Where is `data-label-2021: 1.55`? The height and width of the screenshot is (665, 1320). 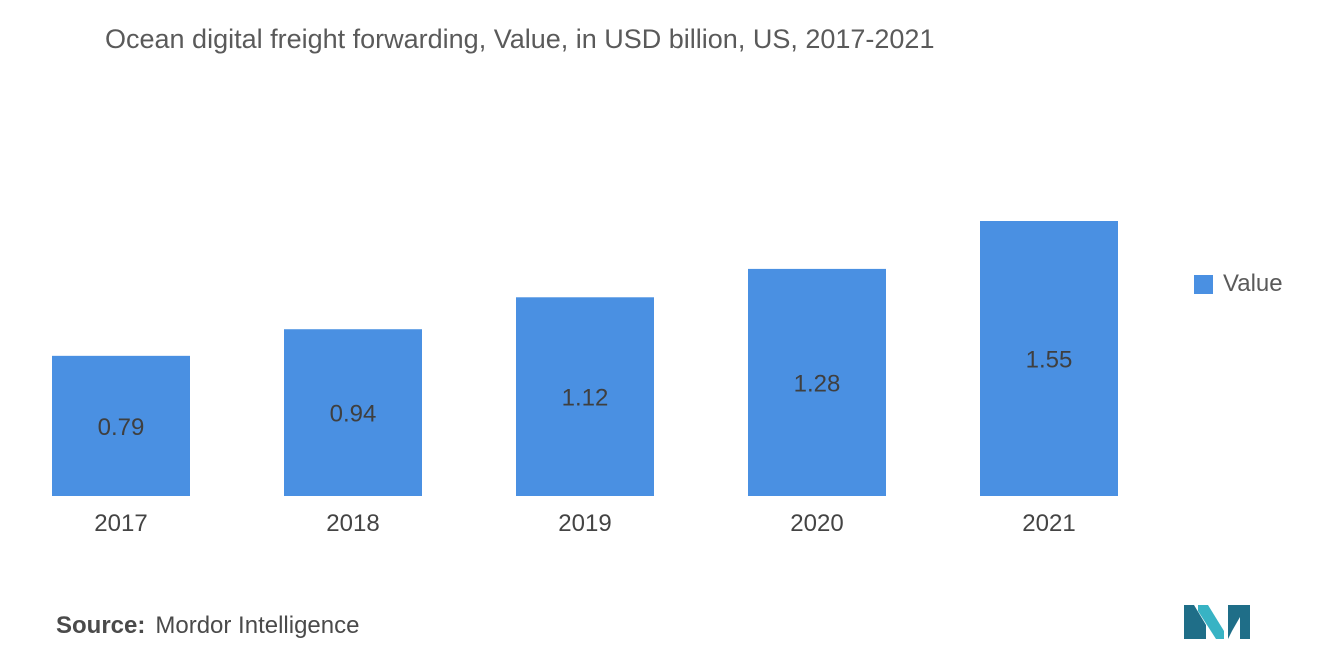 data-label-2021: 1.55 is located at coordinates (1049, 360).